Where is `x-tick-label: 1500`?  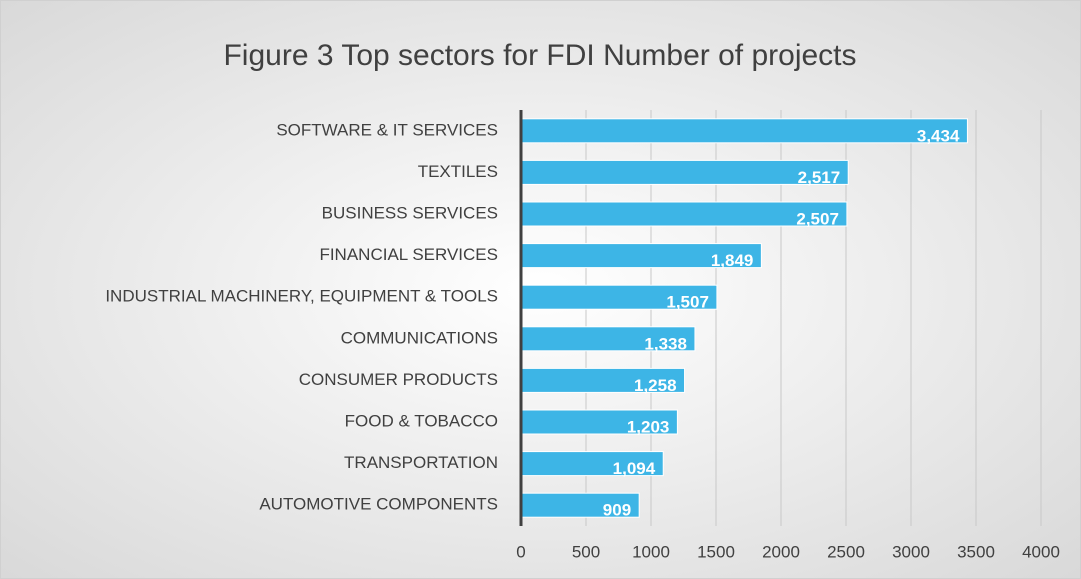 x-tick-label: 1500 is located at coordinates (716, 551).